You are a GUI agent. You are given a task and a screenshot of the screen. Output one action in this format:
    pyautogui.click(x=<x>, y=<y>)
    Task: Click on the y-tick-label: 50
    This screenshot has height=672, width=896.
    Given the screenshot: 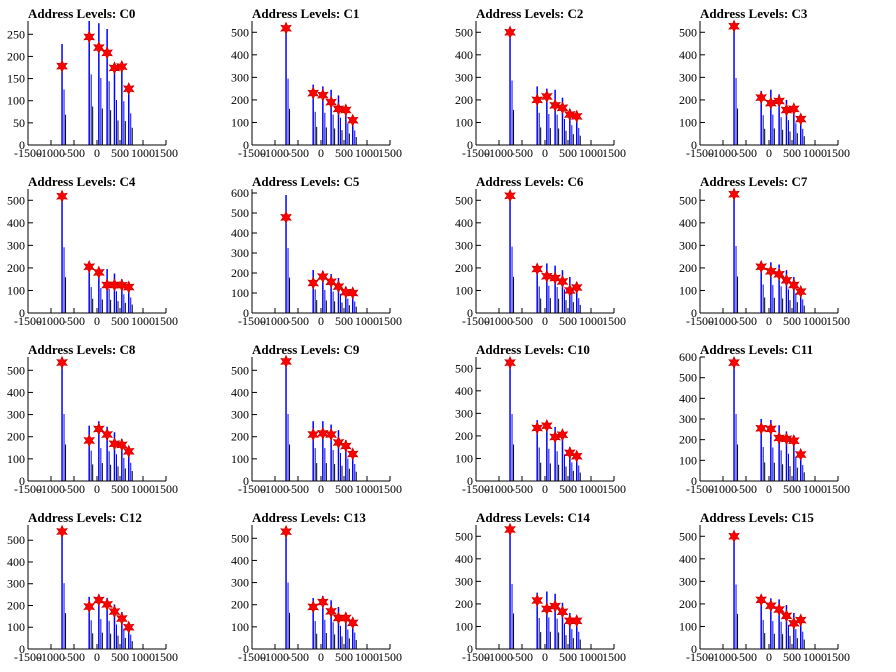 What is the action you would take?
    pyautogui.click(x=19, y=123)
    